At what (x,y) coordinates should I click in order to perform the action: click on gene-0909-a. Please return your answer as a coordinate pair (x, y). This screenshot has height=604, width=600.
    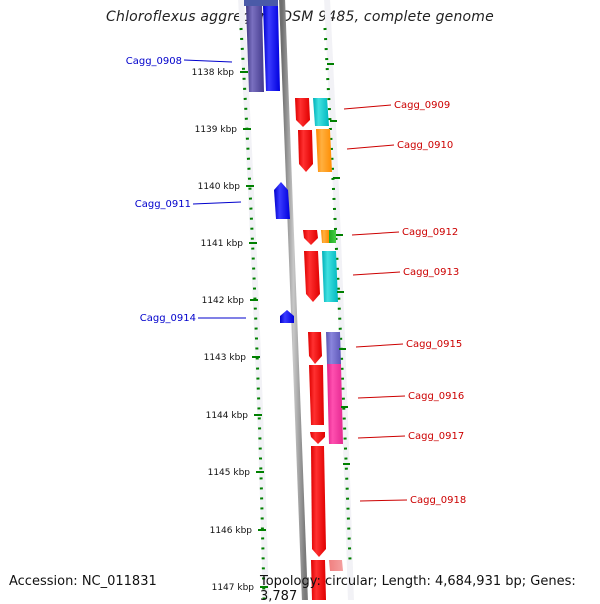
    Looking at the image, I should click on (302, 112).